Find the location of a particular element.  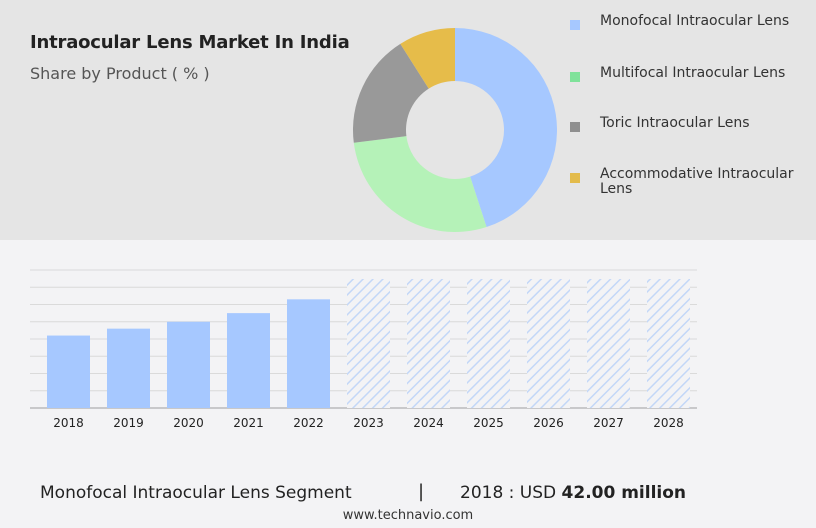

chart-title: Intraocular Lens Market In India is located at coordinates (190, 42).